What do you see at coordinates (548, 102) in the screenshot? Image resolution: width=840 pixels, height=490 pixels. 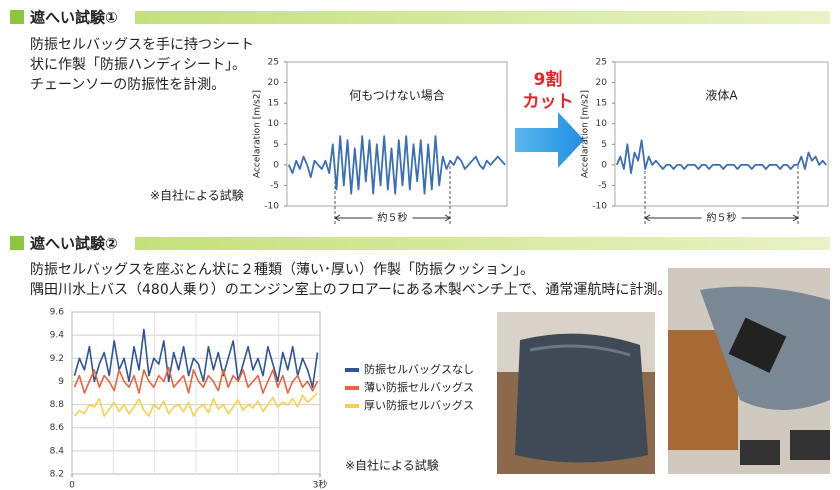 I see `callout: カット` at bounding box center [548, 102].